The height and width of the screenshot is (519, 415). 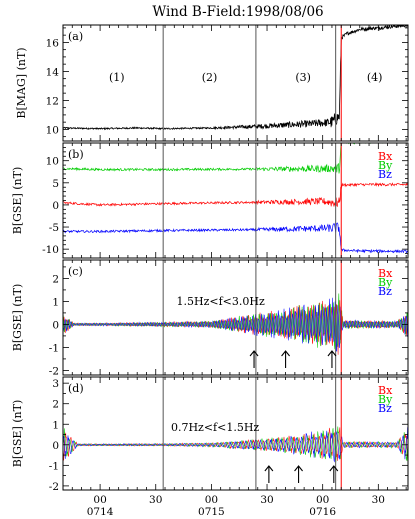 What do you see at coordinates (375, 77) in the screenshot?
I see `region-label-4: (4)` at bounding box center [375, 77].